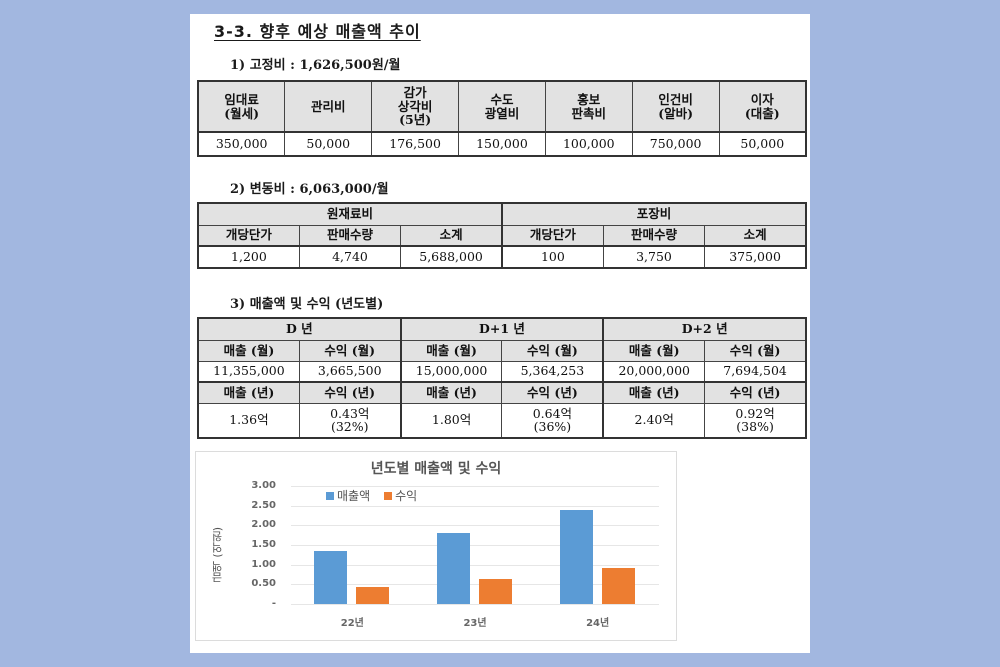 The width and height of the screenshot is (1000, 667). Describe the element at coordinates (350, 214) in the screenshot. I see `raw-material-group-header: 원재료비` at that location.